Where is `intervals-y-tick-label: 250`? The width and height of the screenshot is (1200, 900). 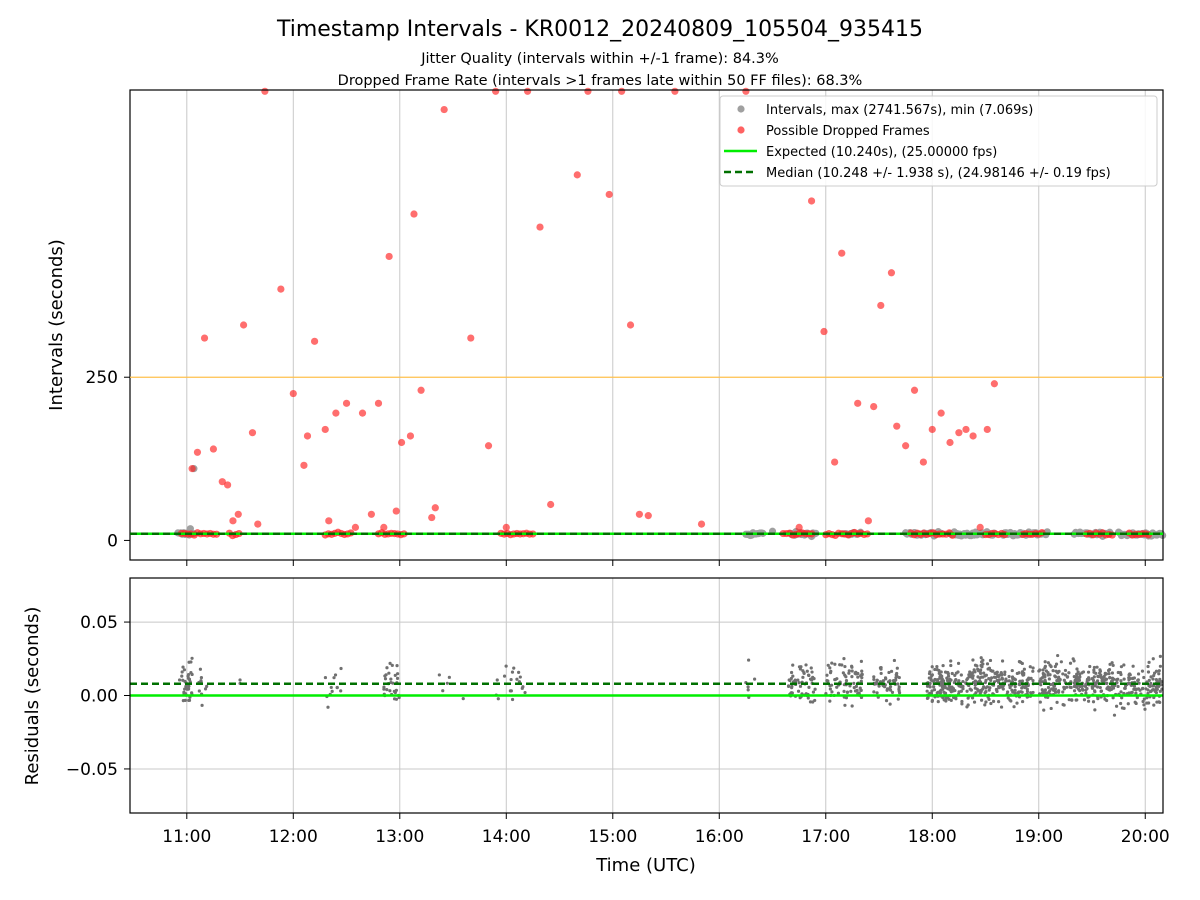
intervals-y-tick-label: 250 is located at coordinates (102, 378).